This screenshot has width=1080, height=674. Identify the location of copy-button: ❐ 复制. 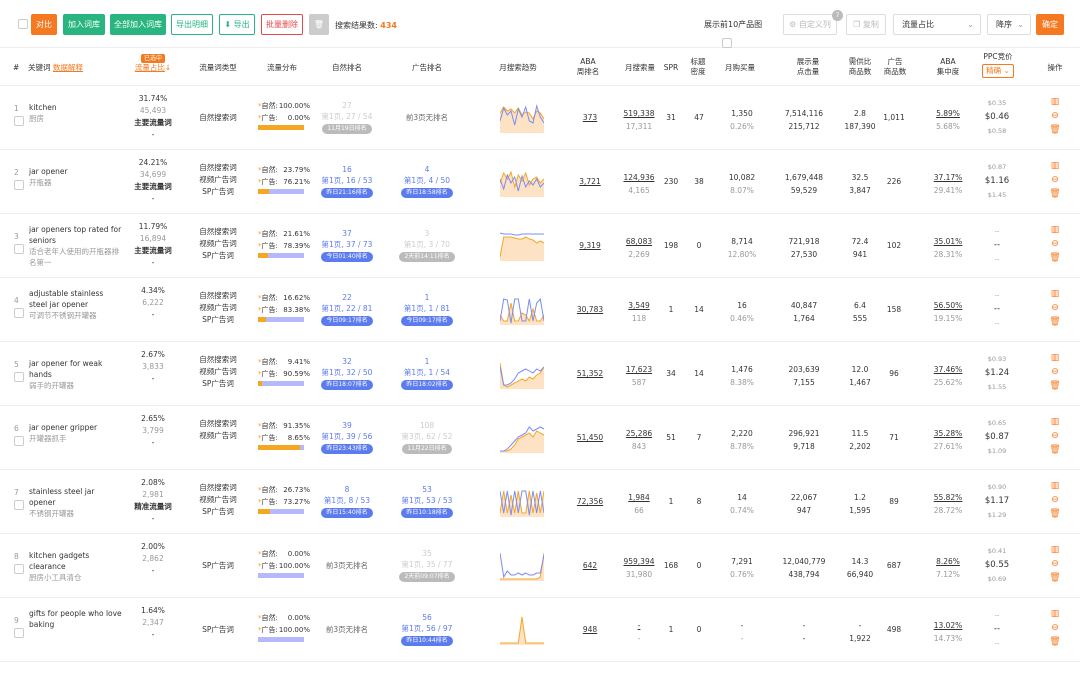
(866, 24).